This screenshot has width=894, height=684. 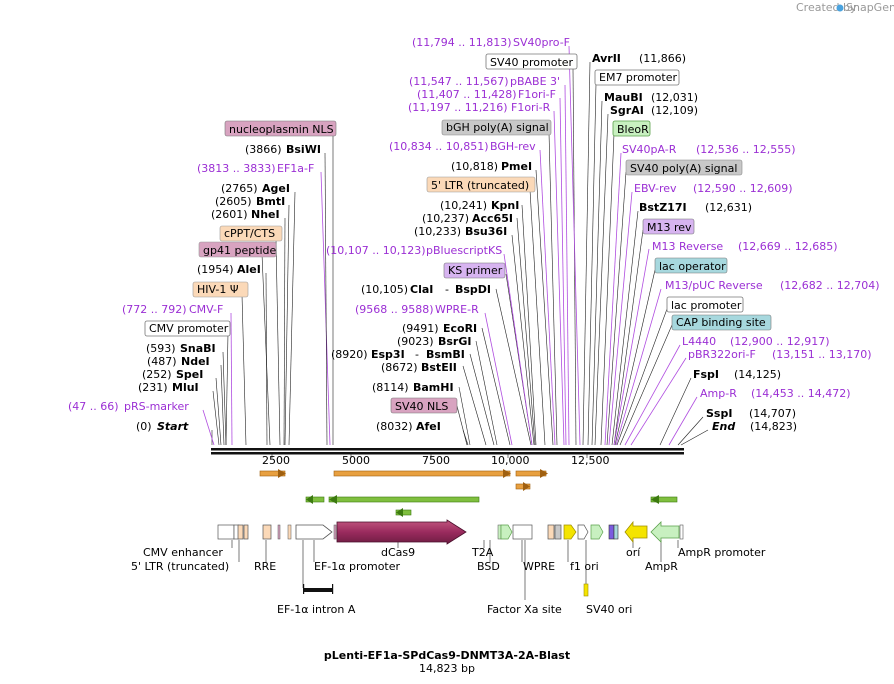 I want to click on hiv1-psi-label: HIV-1 Ψ, so click(x=218, y=289).